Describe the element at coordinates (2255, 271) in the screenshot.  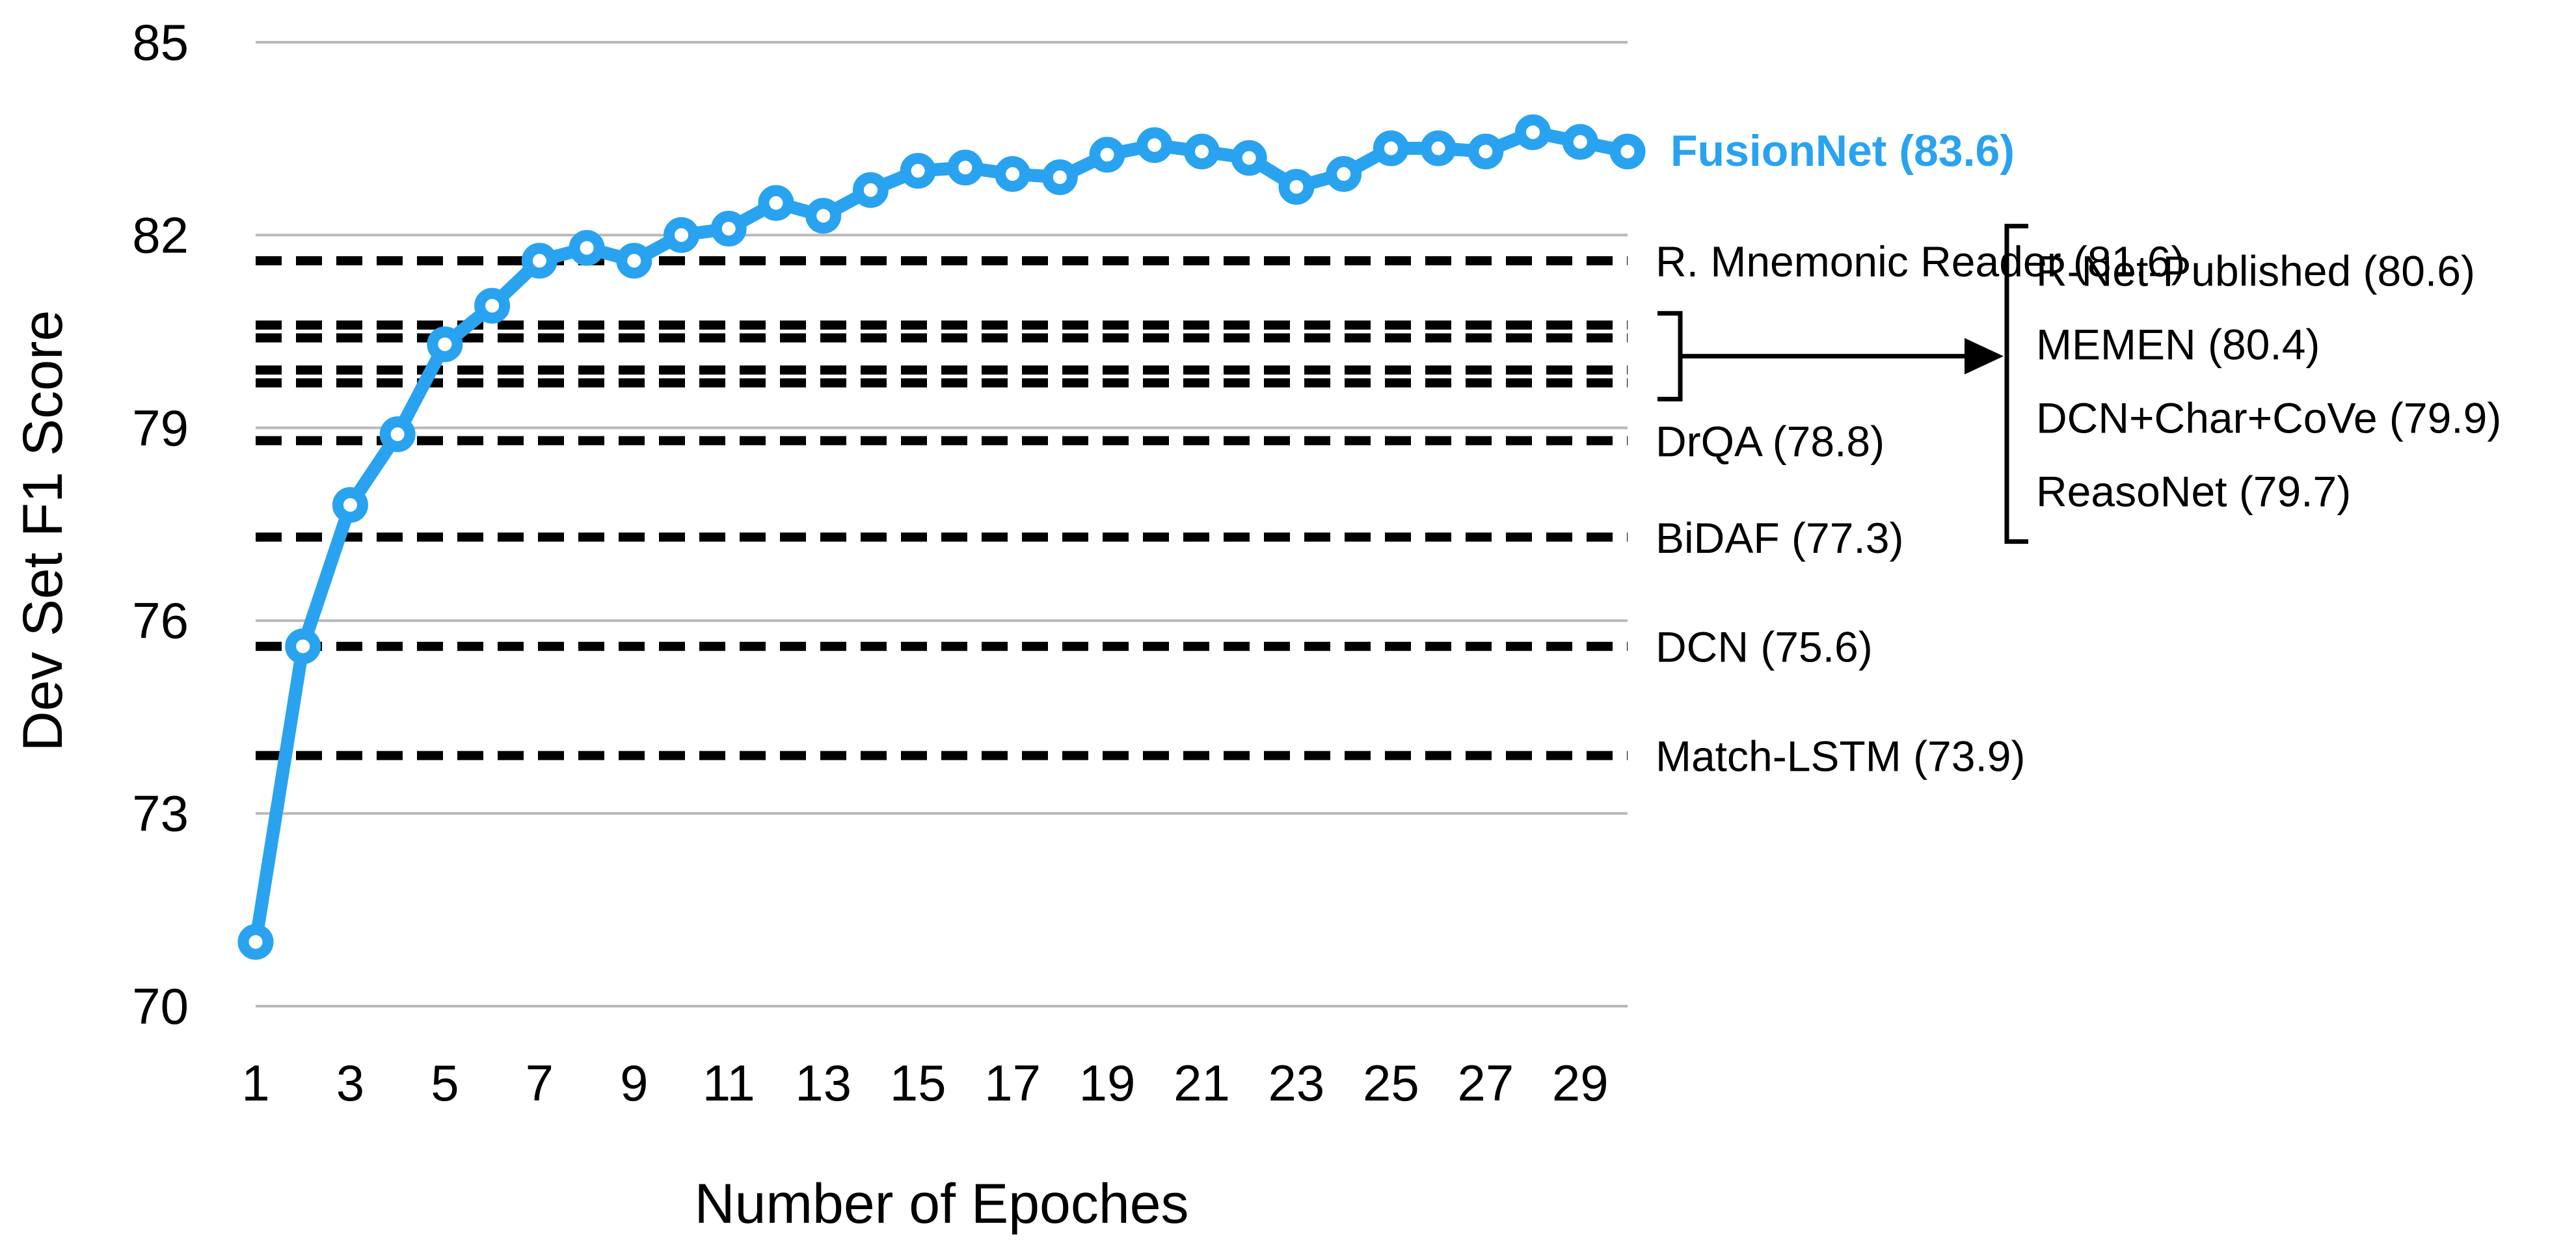
I see `grouped-reference-label: R-Net-Published (80.6)` at that location.